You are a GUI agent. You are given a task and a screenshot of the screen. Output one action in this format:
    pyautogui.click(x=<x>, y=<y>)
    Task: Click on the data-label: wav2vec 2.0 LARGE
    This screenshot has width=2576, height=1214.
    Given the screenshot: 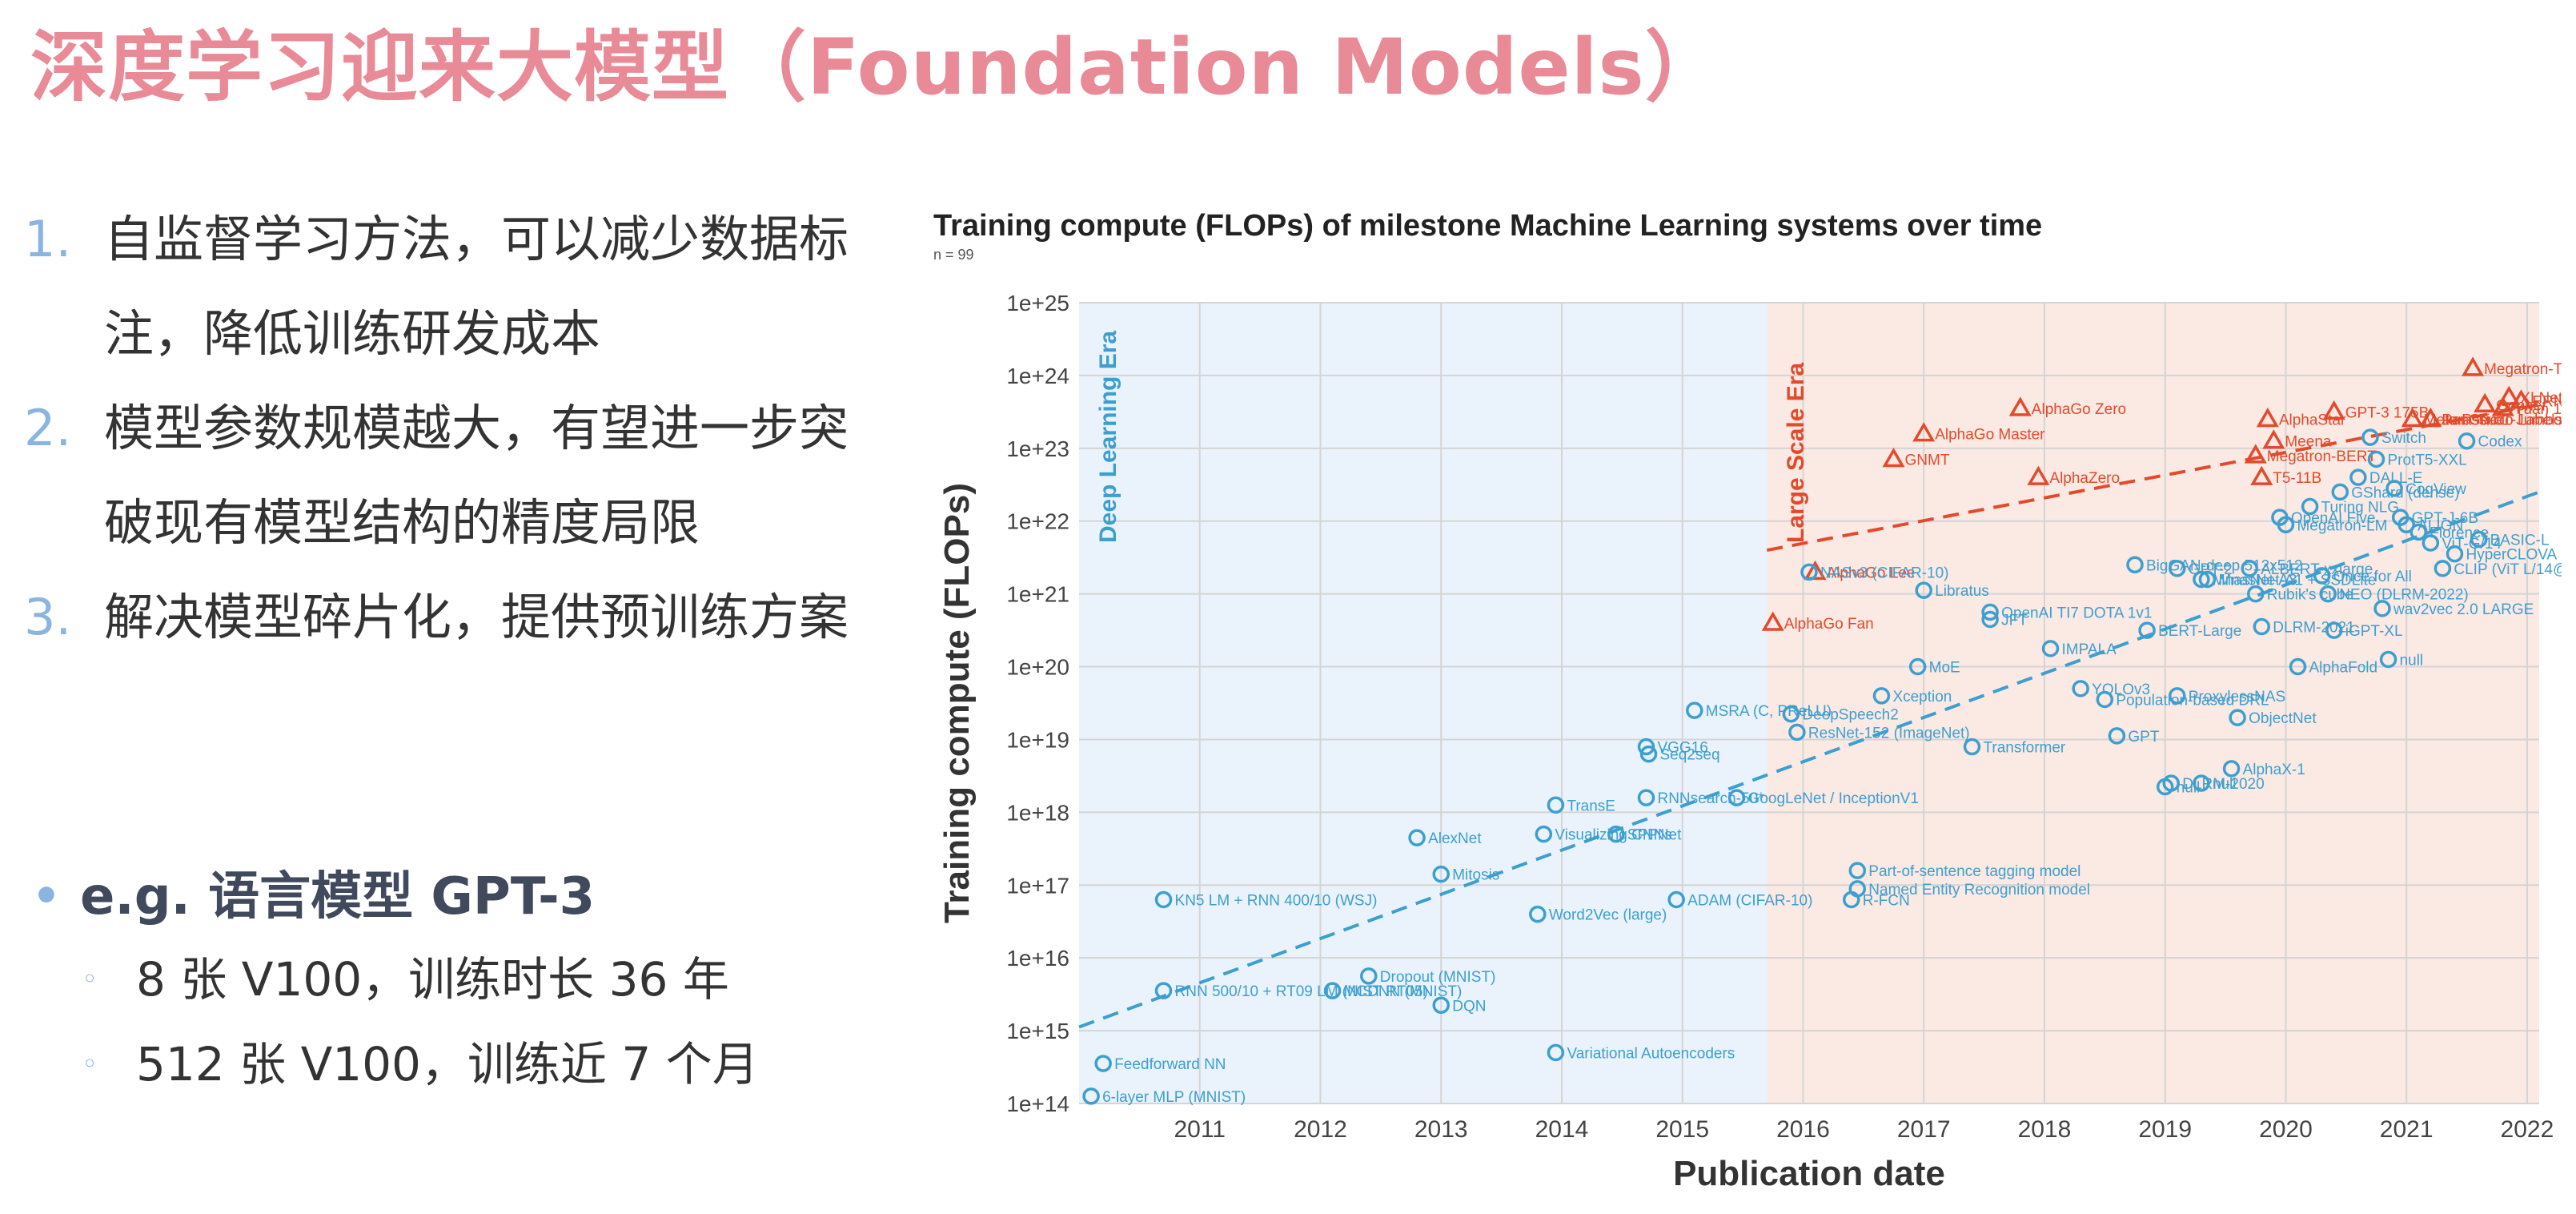 What is the action you would take?
    pyautogui.click(x=2463, y=609)
    